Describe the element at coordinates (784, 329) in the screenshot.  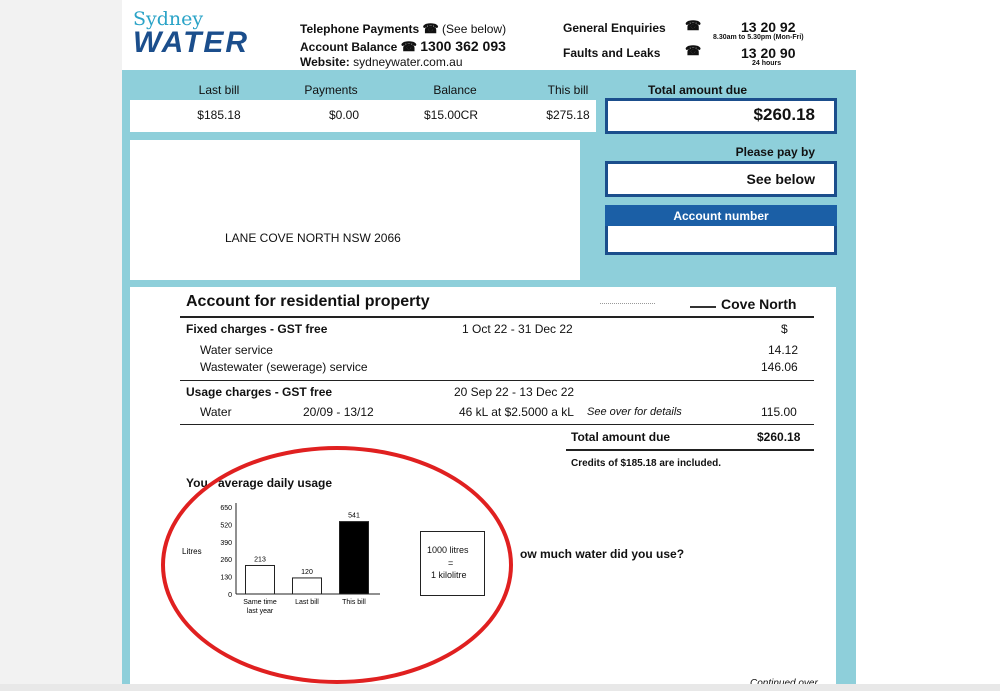
I see `currency-symbol: $` at that location.